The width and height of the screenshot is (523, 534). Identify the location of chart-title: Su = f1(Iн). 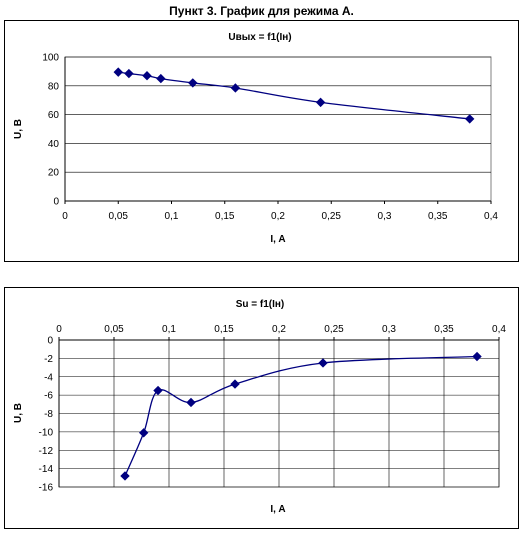
(260, 304).